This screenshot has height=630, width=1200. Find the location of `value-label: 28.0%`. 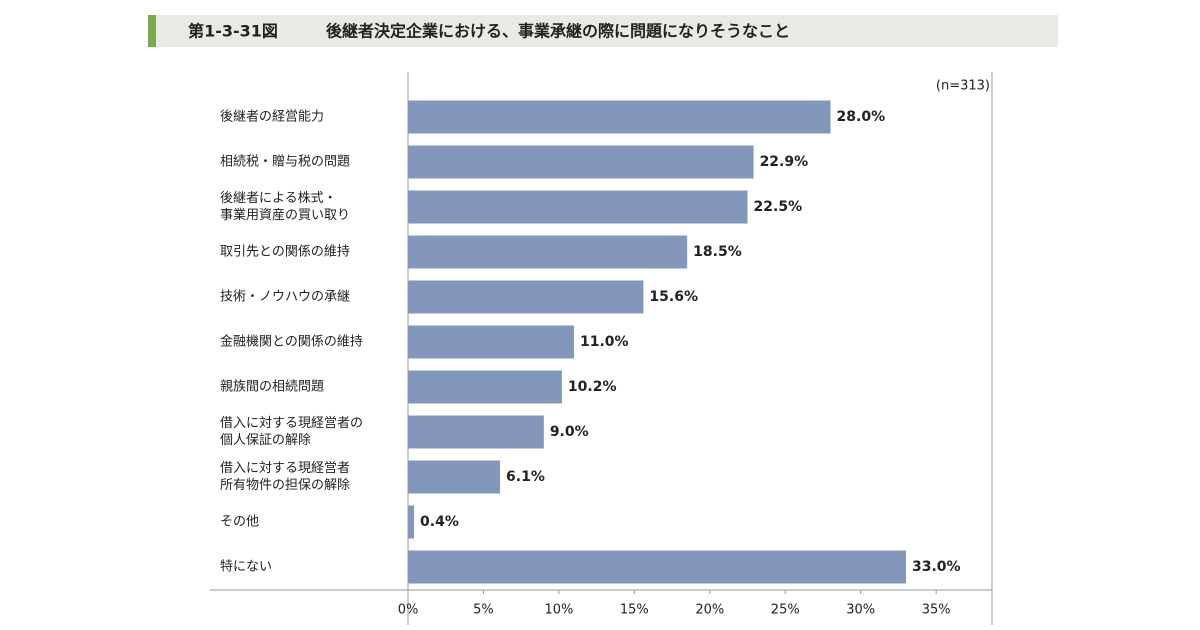

value-label: 28.0% is located at coordinates (861, 117).